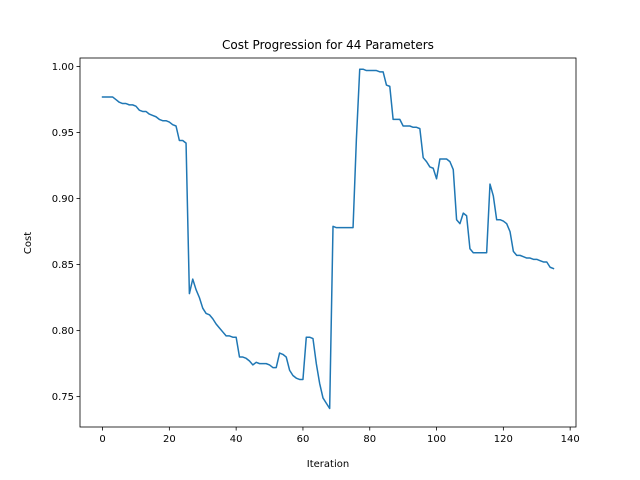 Image resolution: width=640 pixels, height=480 pixels. Describe the element at coordinates (169, 439) in the screenshot. I see `x-tick-label: 20` at that location.